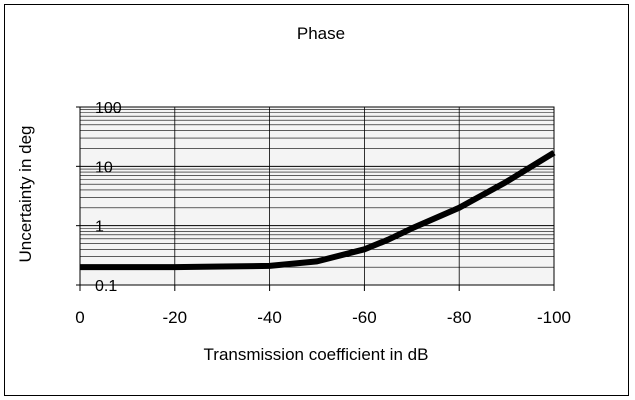  Describe the element at coordinates (316, 354) in the screenshot. I see `x-axis-label: Transmission coefficient in dB` at that location.